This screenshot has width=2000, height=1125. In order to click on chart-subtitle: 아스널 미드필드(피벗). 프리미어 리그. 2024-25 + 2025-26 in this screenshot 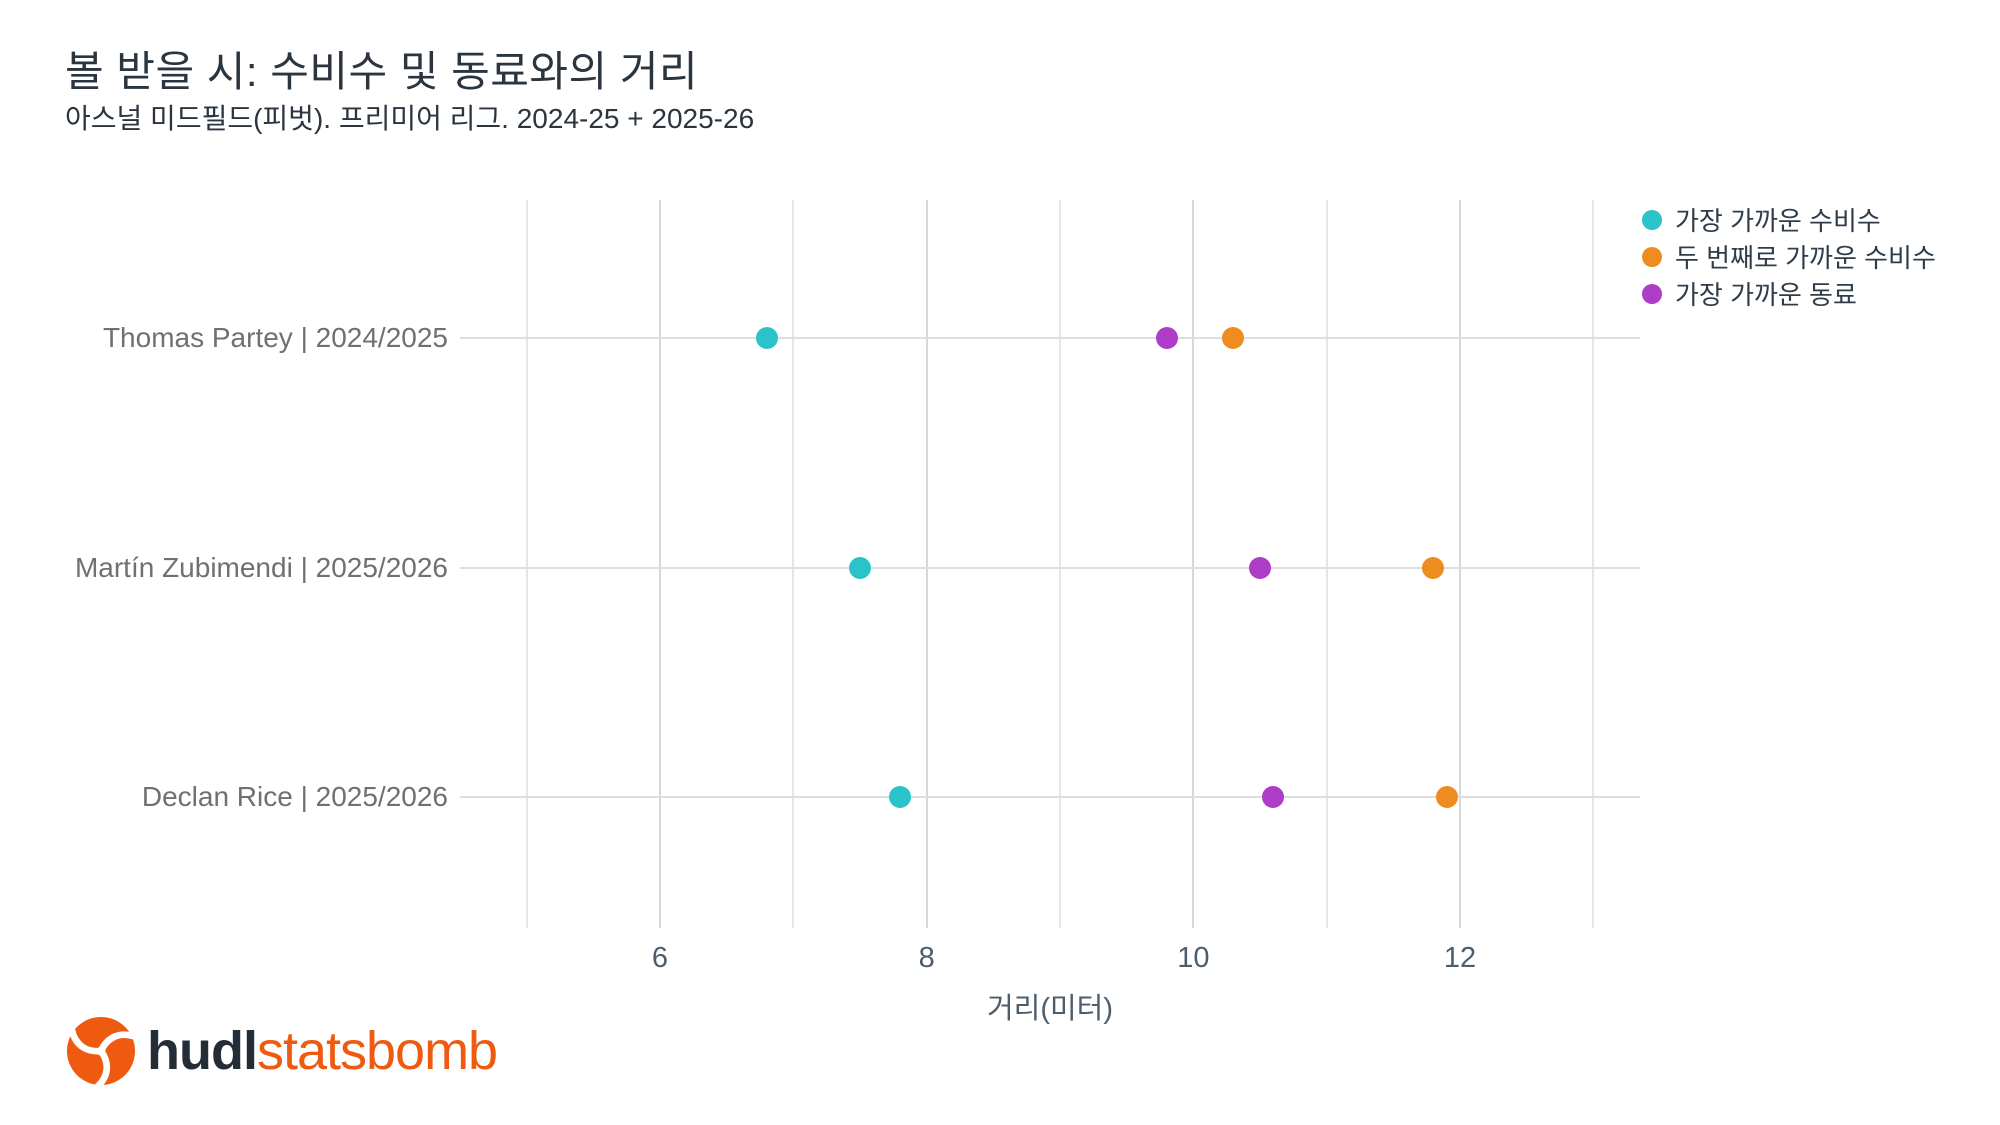, I will do `click(410, 118)`.